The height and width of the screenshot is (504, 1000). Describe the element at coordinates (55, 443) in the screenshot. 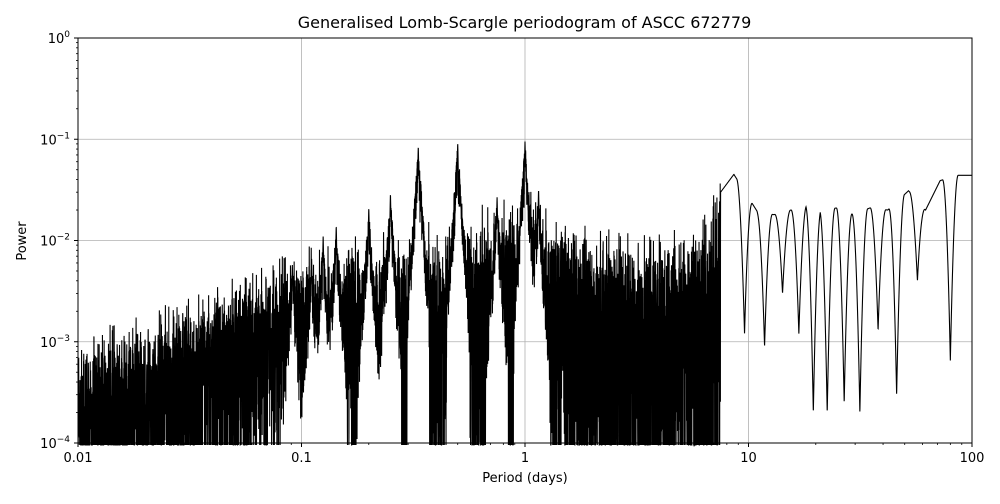

I see `y-tick-label: 10⁻⁴` at that location.